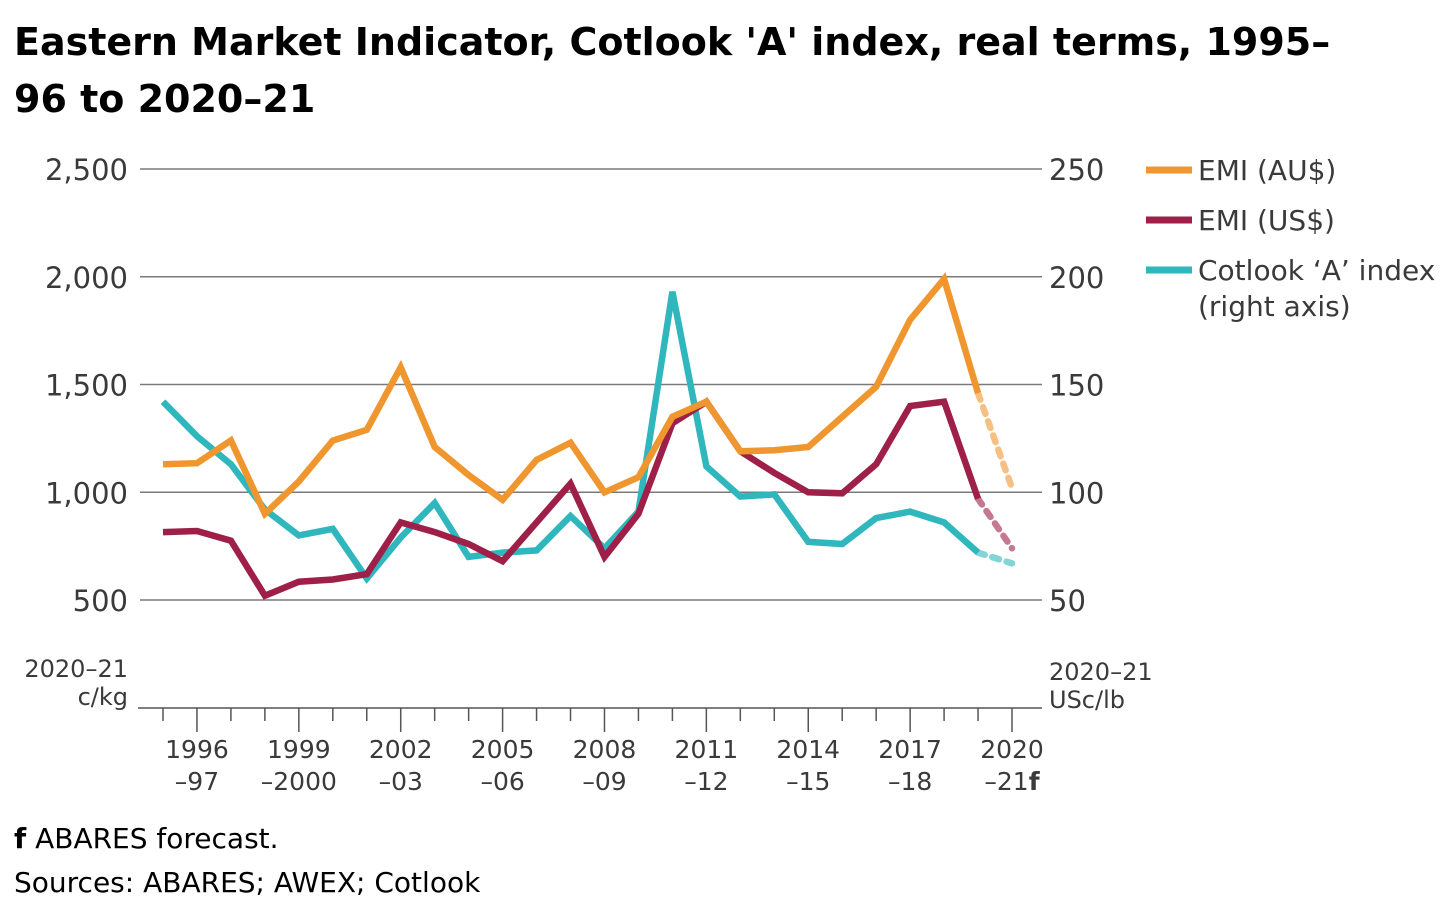 The width and height of the screenshot is (1446, 922). What do you see at coordinates (995, 523) in the screenshot?
I see `series-forecast-emi-usd` at bounding box center [995, 523].